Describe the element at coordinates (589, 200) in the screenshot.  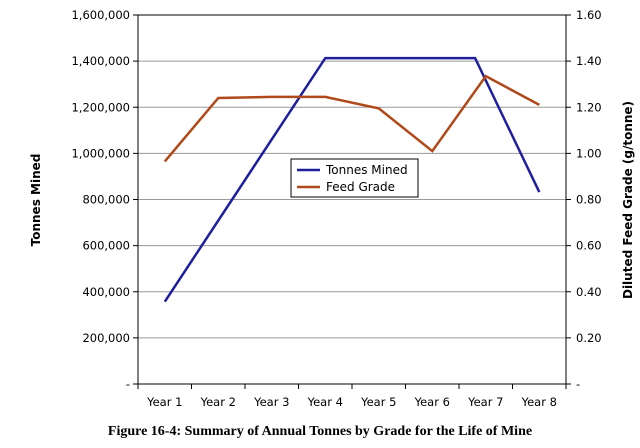
I see `right-tick-label: 0.80` at that location.